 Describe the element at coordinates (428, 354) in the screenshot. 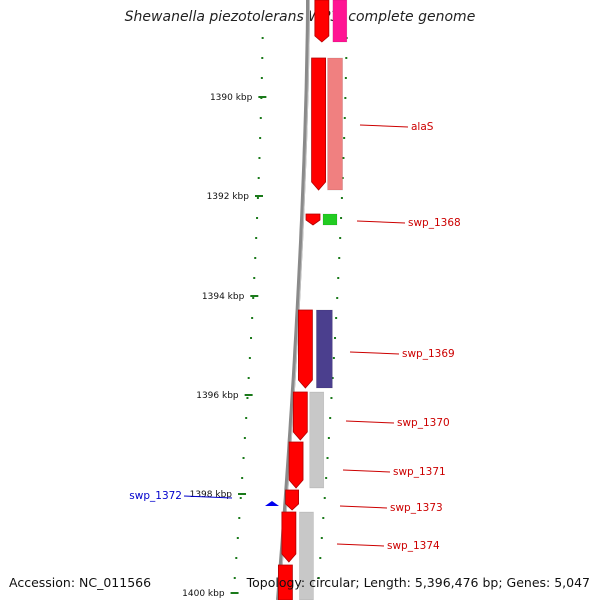

I see `gene-label: swp_1369` at that location.